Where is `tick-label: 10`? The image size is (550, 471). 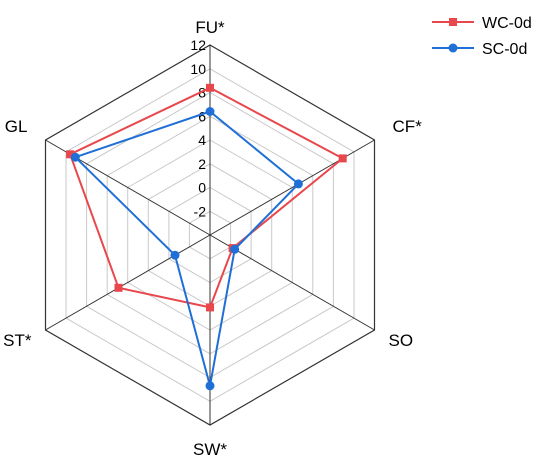
tick-label: 10 is located at coordinates (198, 69).